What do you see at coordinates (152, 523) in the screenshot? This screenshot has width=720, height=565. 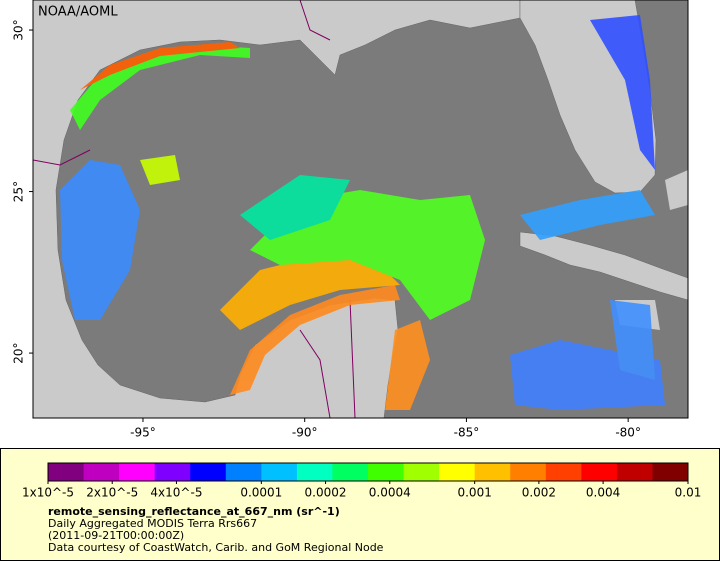 I see `description: Daily Aggregated MODIS Terra Rrs667` at bounding box center [152, 523].